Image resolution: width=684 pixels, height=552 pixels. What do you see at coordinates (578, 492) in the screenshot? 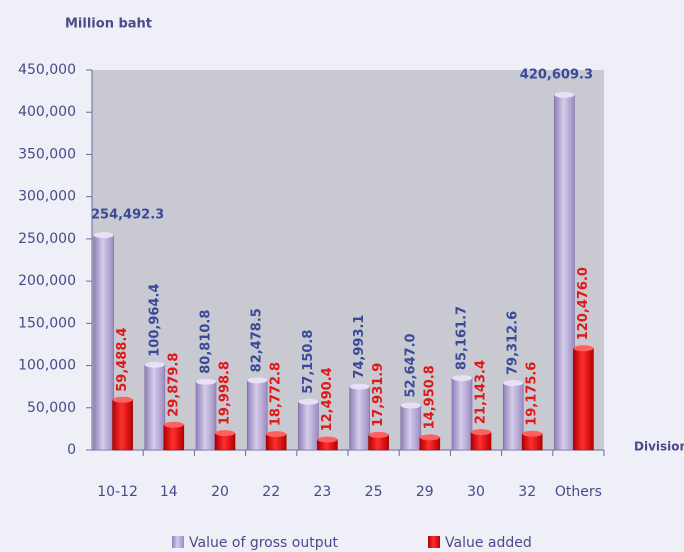
I see `x-tick-label: Others` at bounding box center [578, 492].